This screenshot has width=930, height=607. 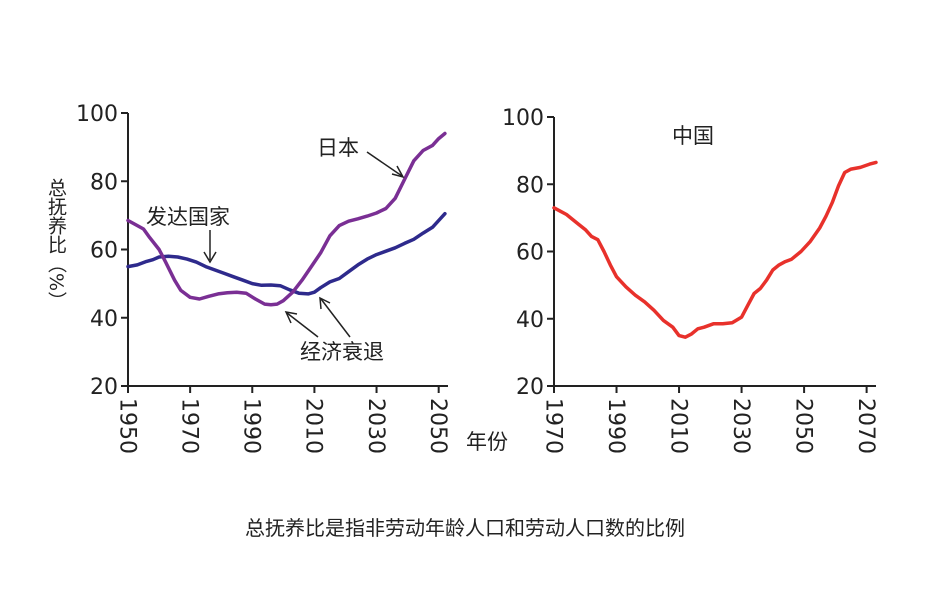 I want to click on x-axis-label: 年份, so click(x=487, y=442).